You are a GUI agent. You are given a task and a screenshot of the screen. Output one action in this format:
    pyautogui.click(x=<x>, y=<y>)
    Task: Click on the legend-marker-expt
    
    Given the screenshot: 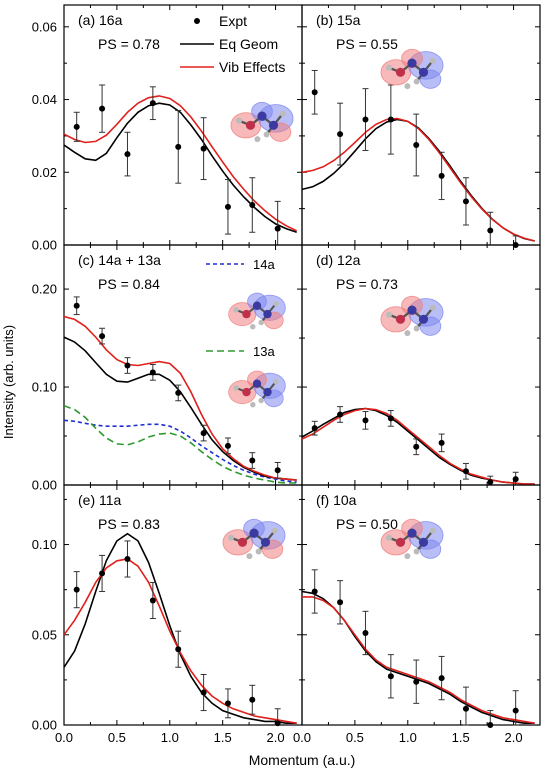 What is the action you would take?
    pyautogui.click(x=197, y=21)
    